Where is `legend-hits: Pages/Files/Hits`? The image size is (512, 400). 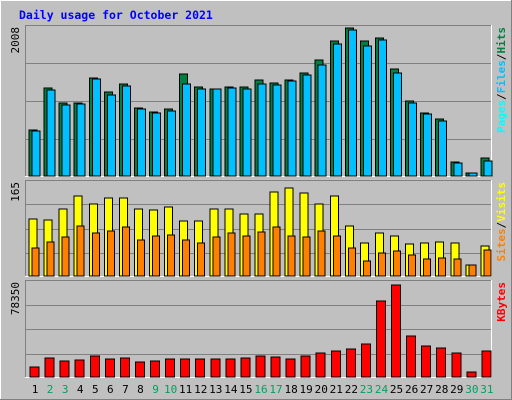
legend-hits: Pages/Files/Hits is located at coordinates (501, 80).